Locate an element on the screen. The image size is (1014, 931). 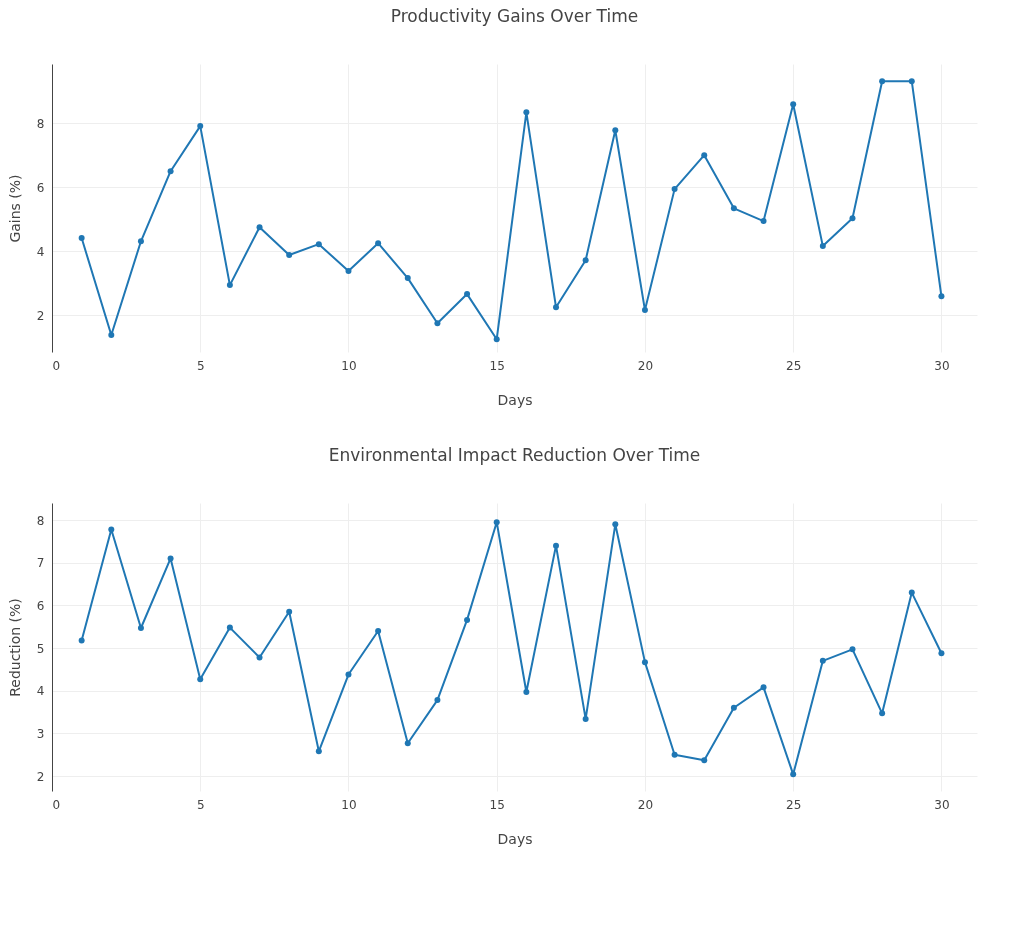
y-axis-title: Reduction (%) is located at coordinates (14, 647).